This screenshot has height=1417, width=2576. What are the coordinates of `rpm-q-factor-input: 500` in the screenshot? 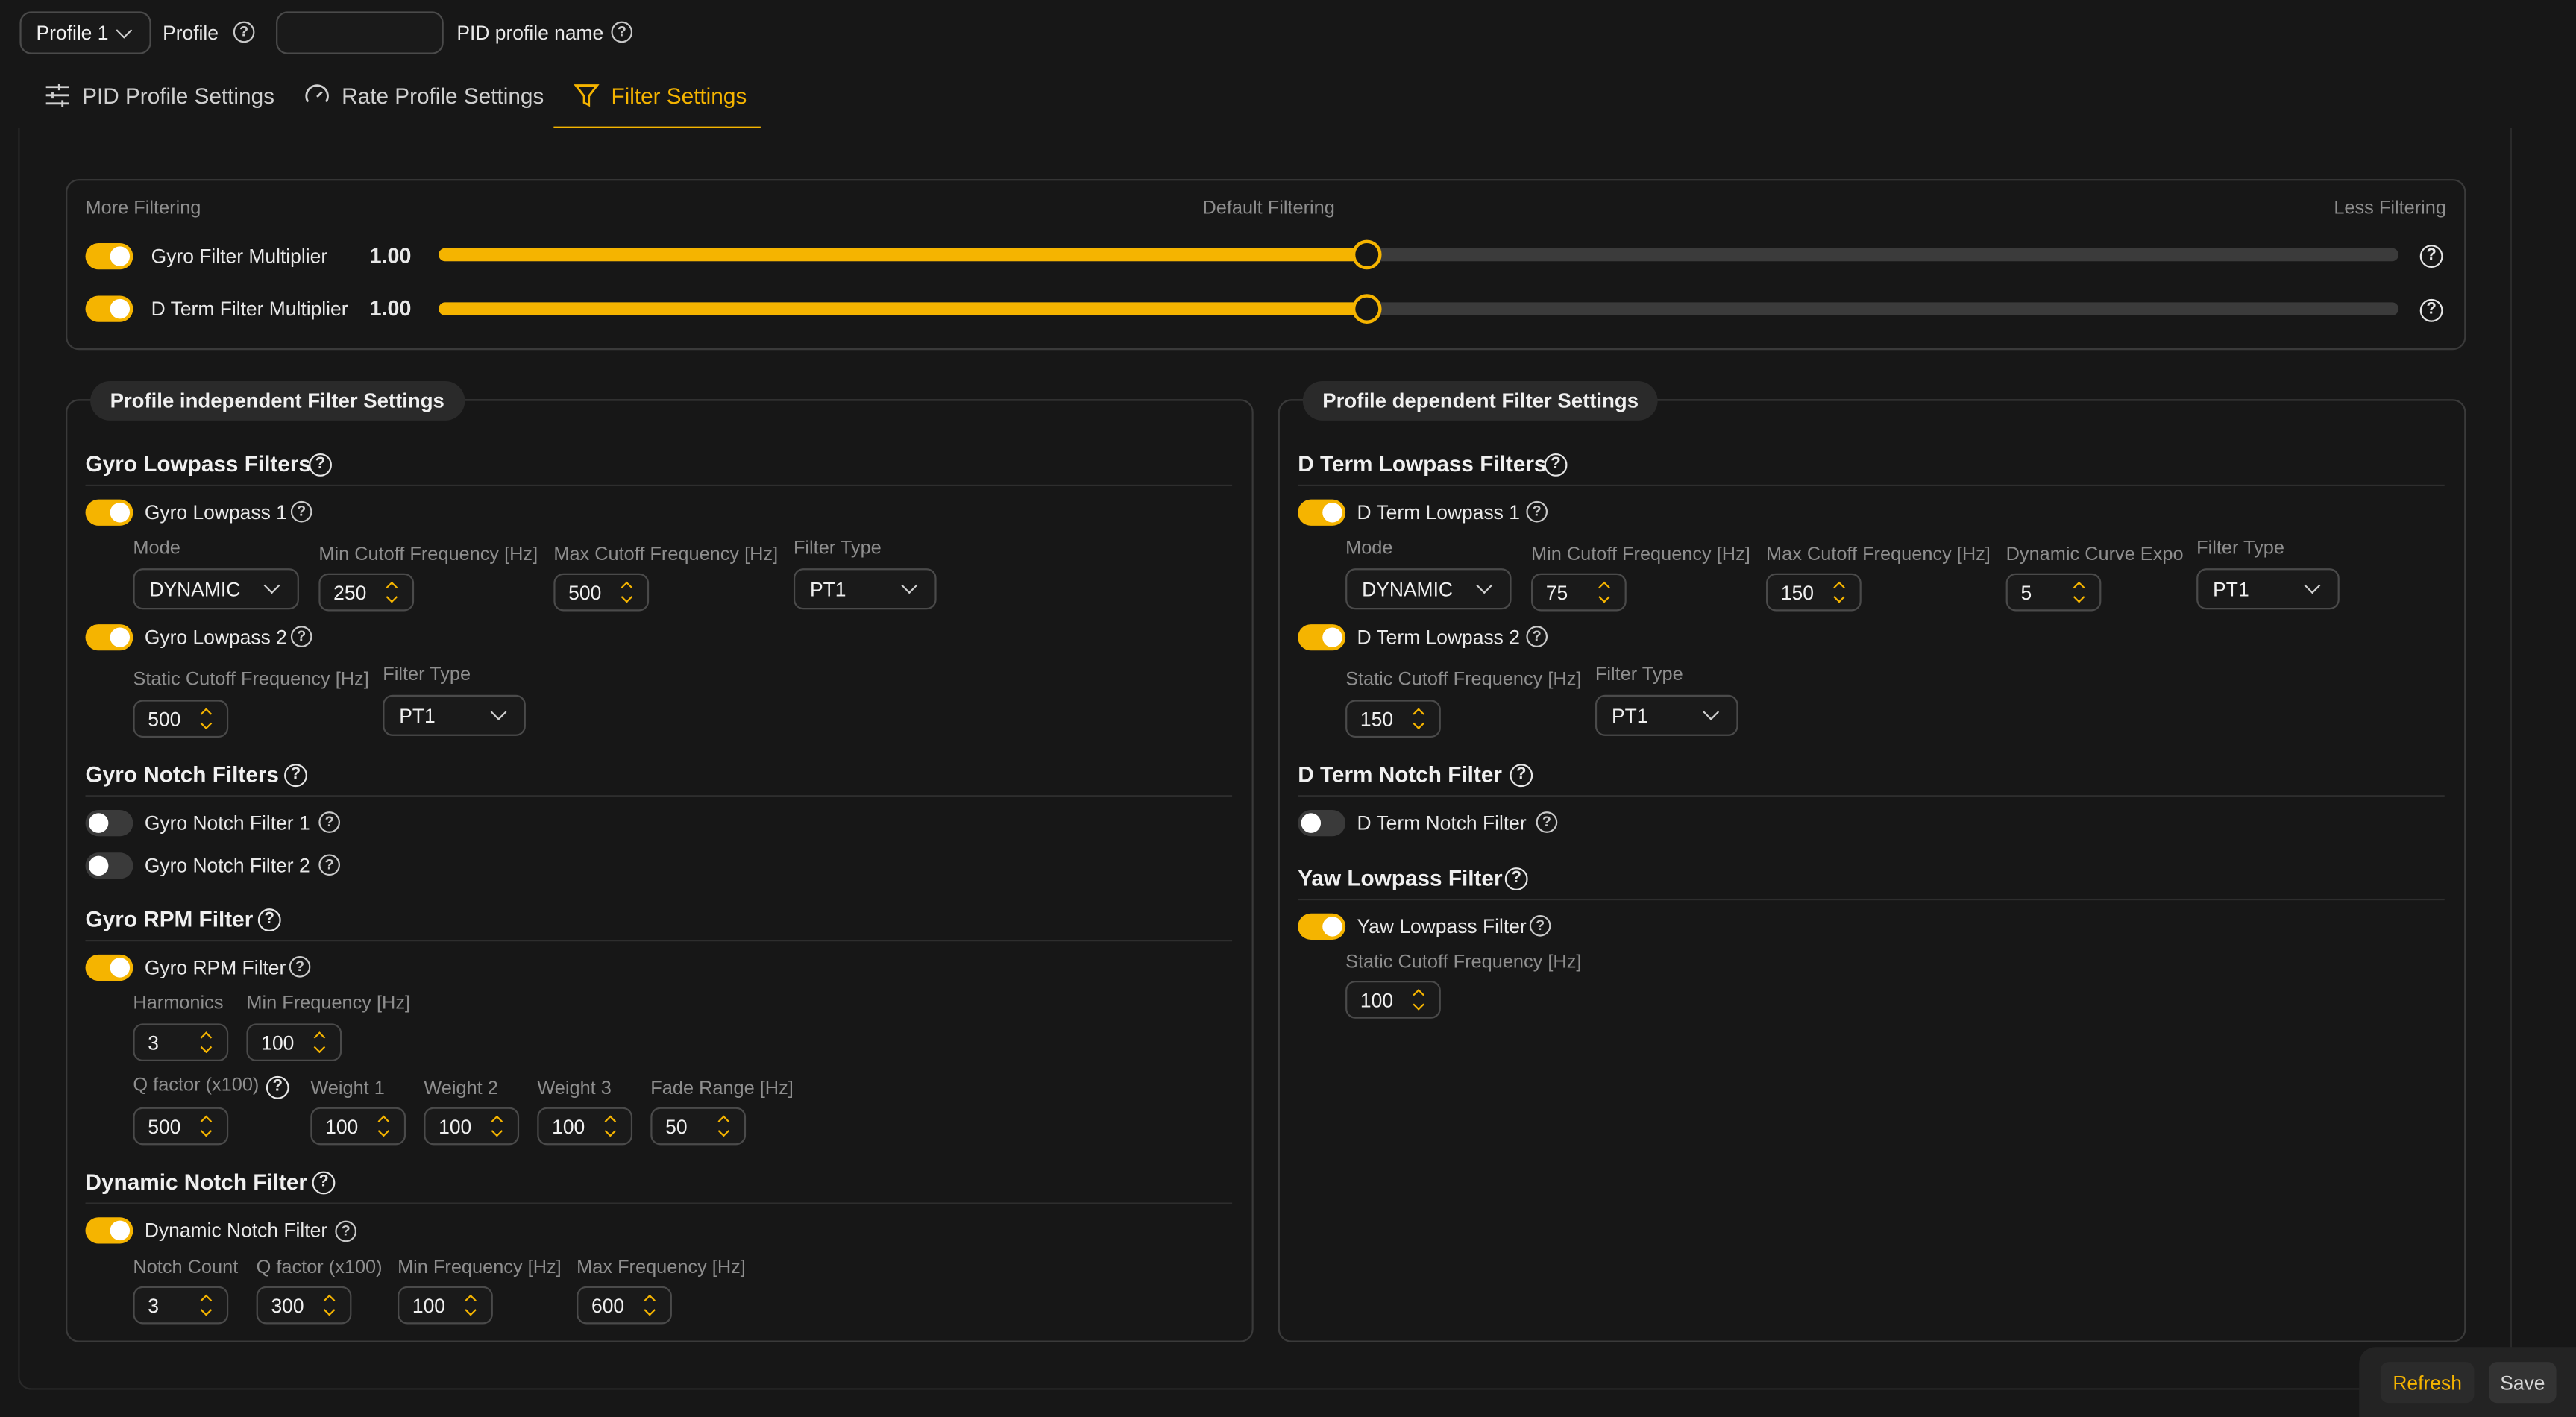 It's located at (181, 1126).